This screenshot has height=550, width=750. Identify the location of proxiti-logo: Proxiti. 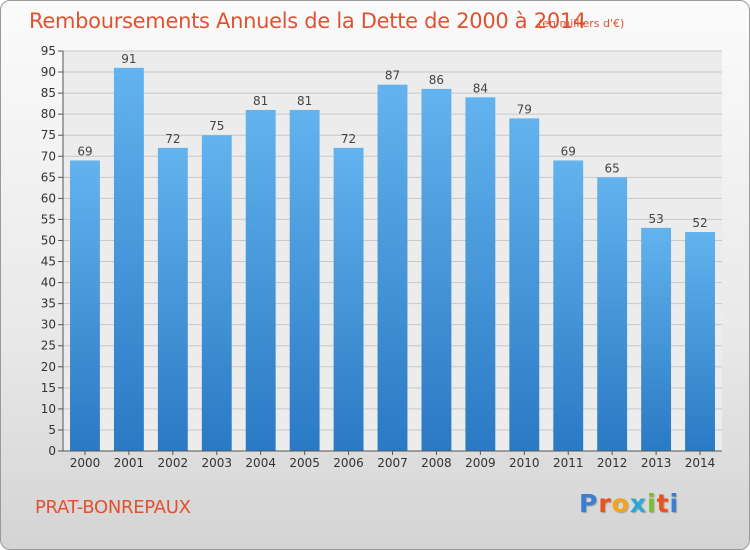
(629, 503).